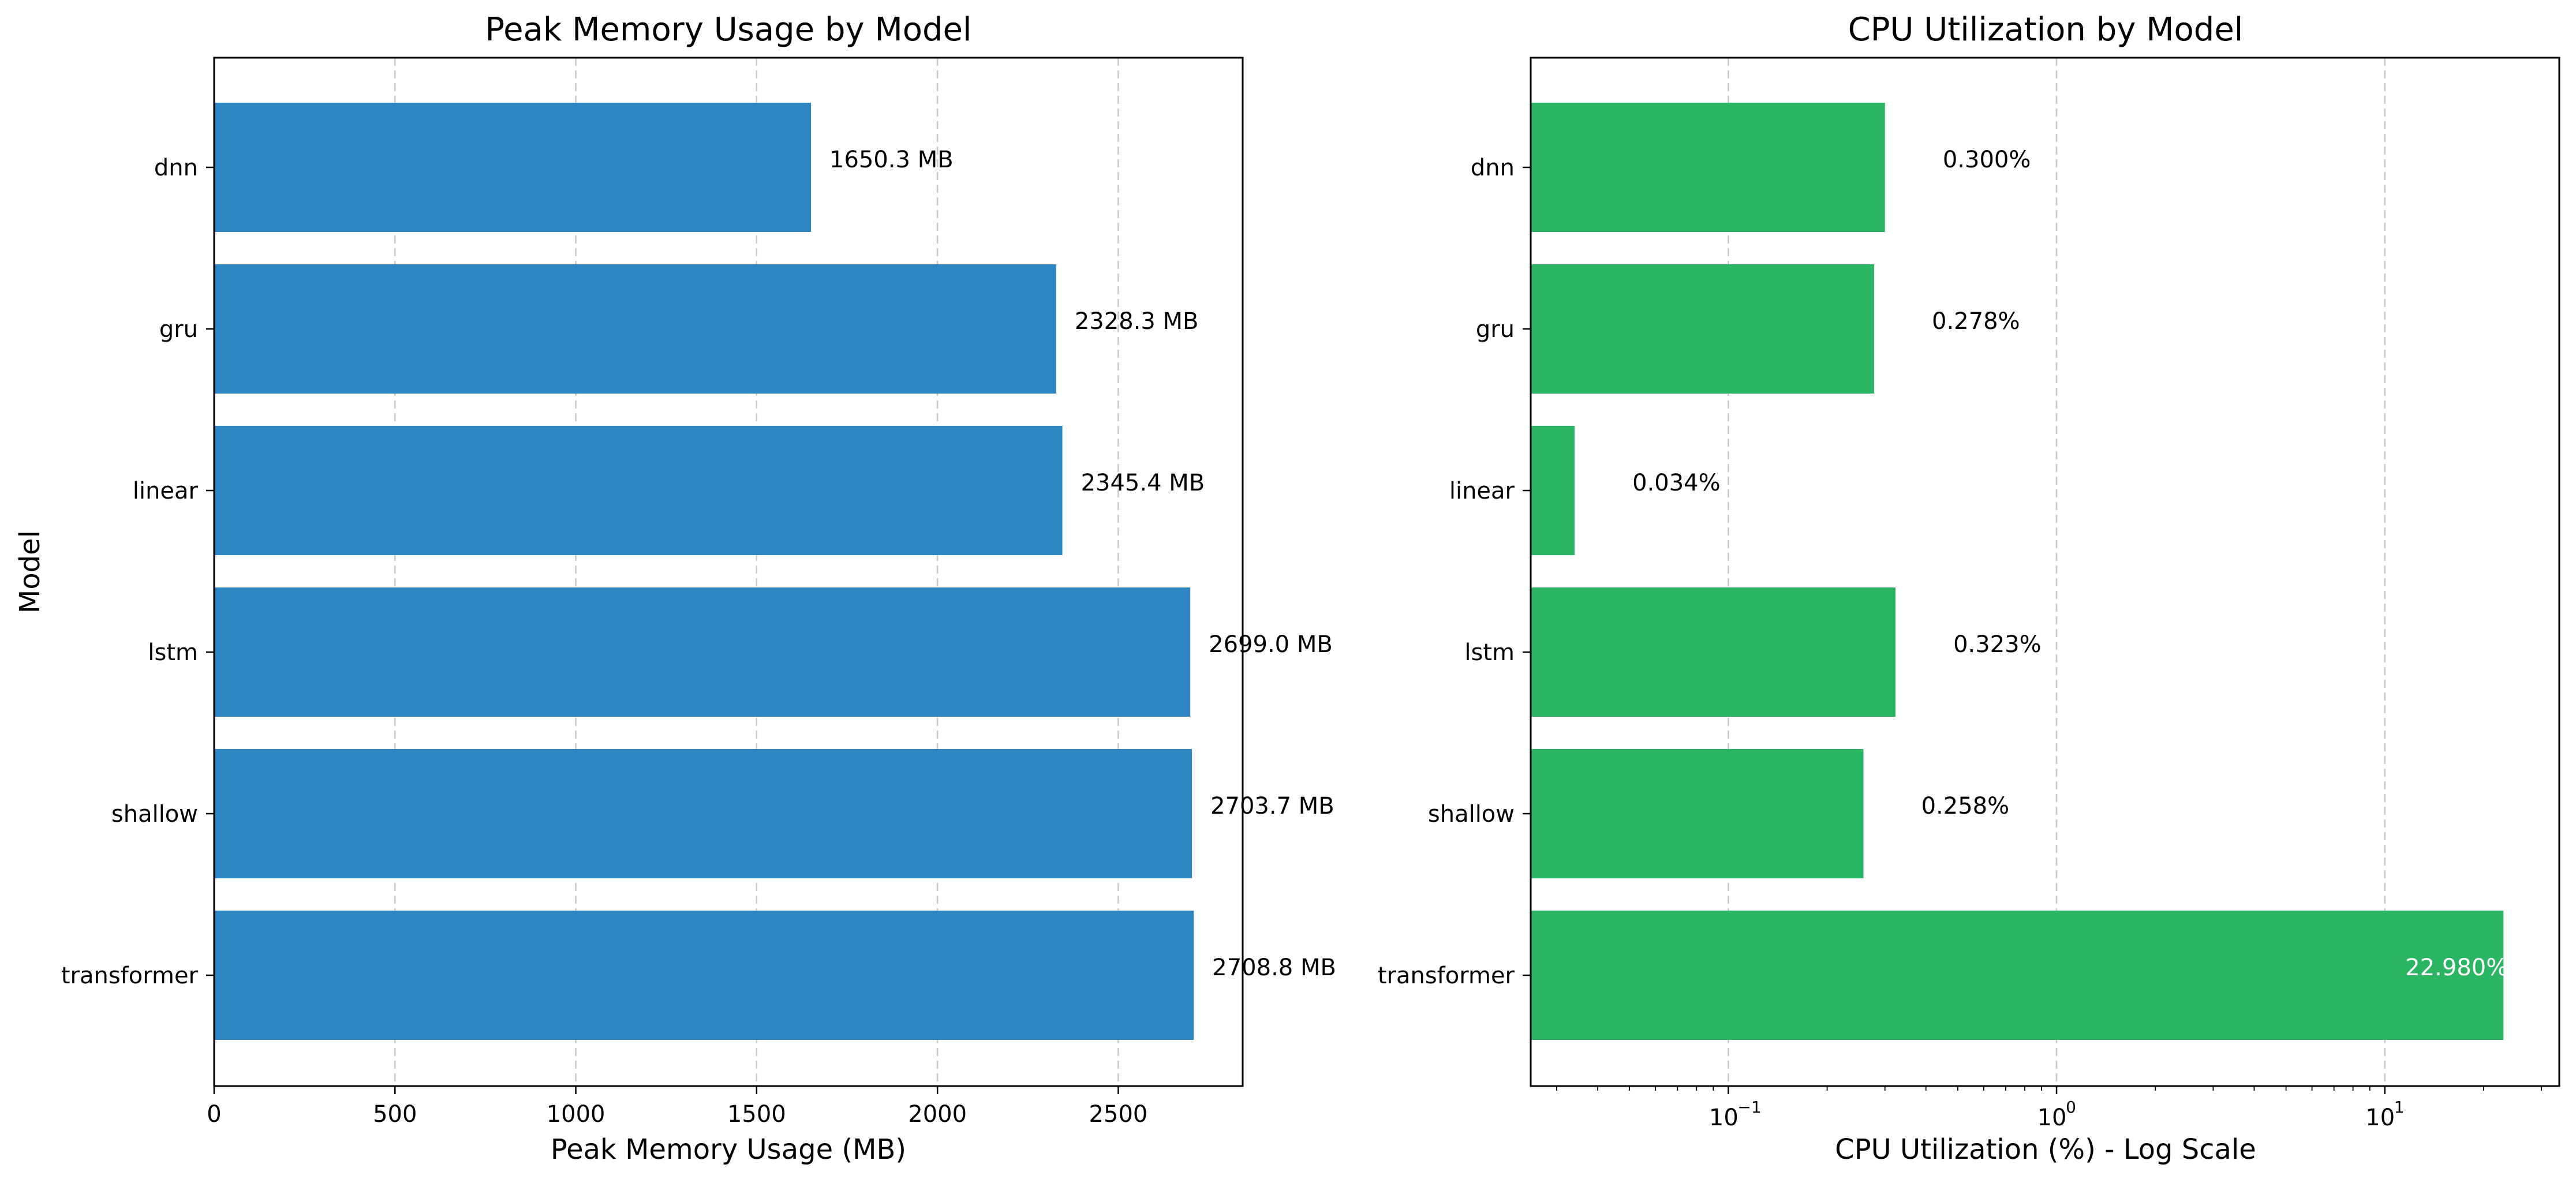  What do you see at coordinates (1454, 572) in the screenshot?
I see `cpu-y-ticks: dnn gru linear lstm shallow transformer` at bounding box center [1454, 572].